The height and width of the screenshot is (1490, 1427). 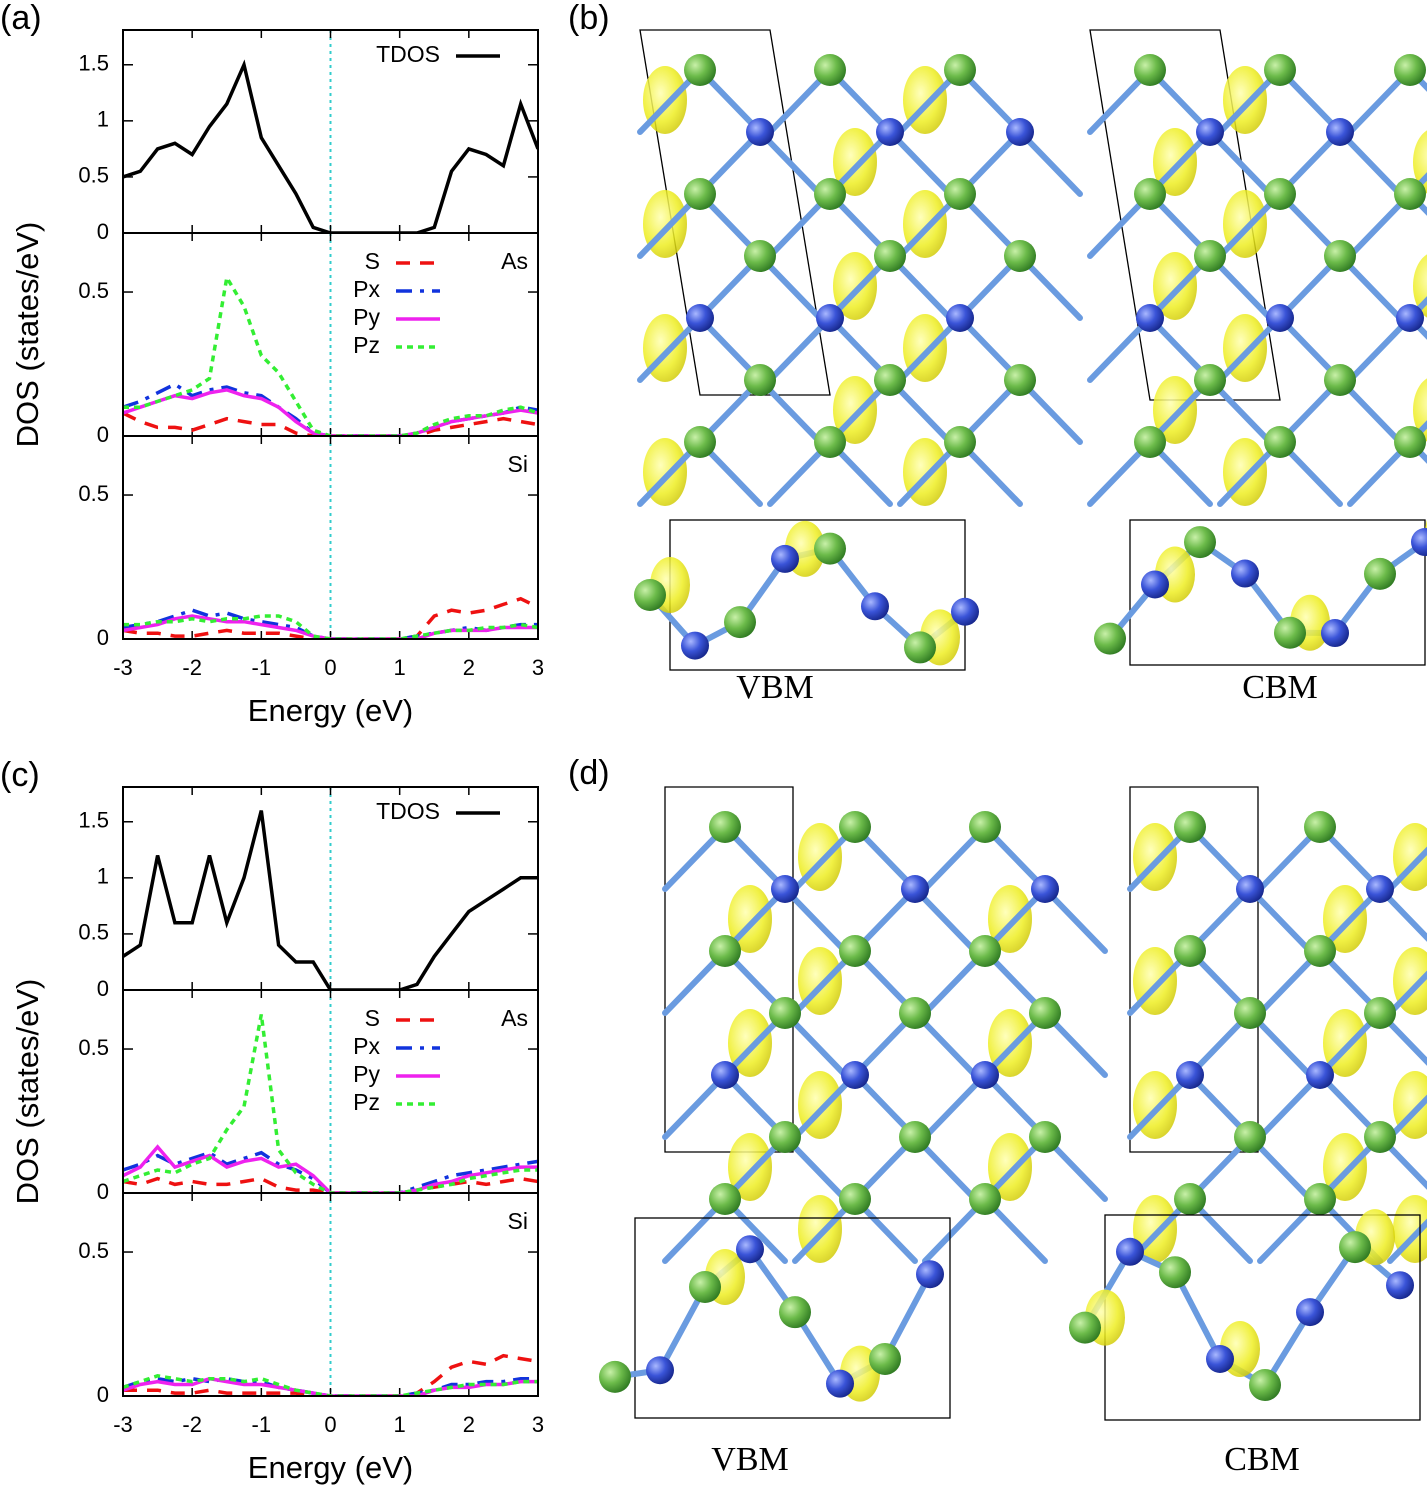 I want to click on y-axis-label: DOS (states/eV), so click(x=27, y=335).